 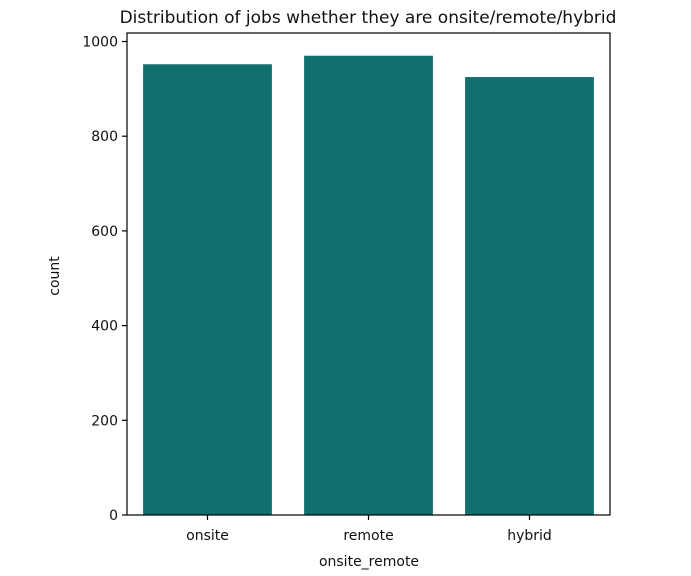 I want to click on y-tick-label: 0, so click(x=113, y=516).